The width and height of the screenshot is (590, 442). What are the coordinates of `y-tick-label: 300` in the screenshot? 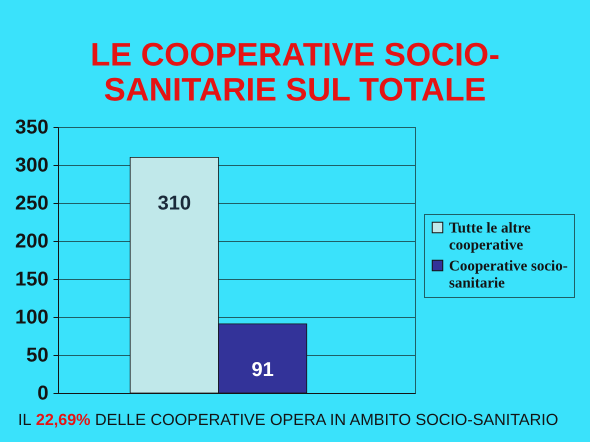 It's located at (31, 165).